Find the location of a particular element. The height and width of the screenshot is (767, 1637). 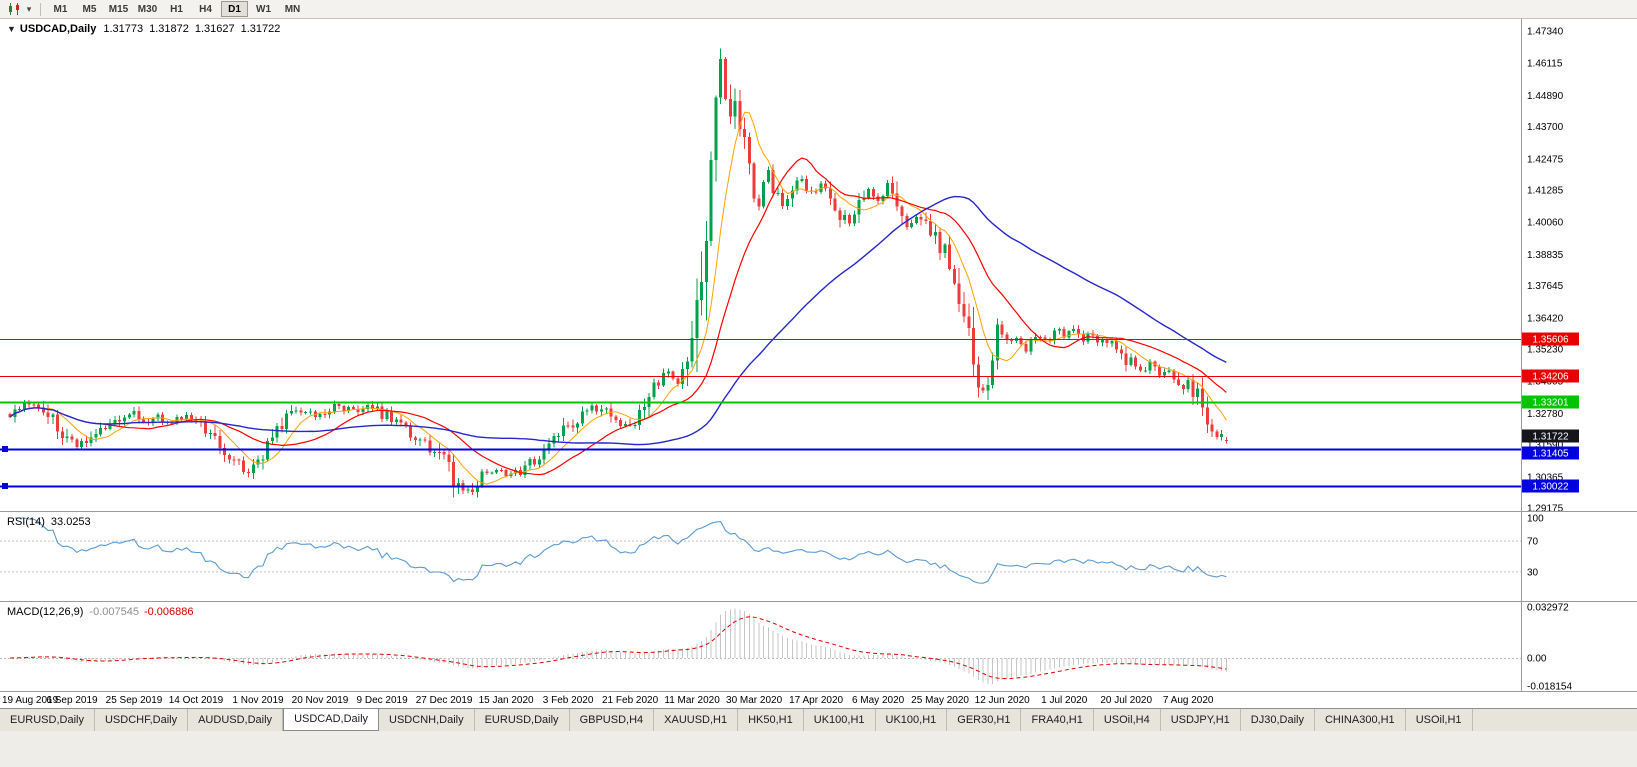

timeframe-button-h4: H4 is located at coordinates (205, 9).